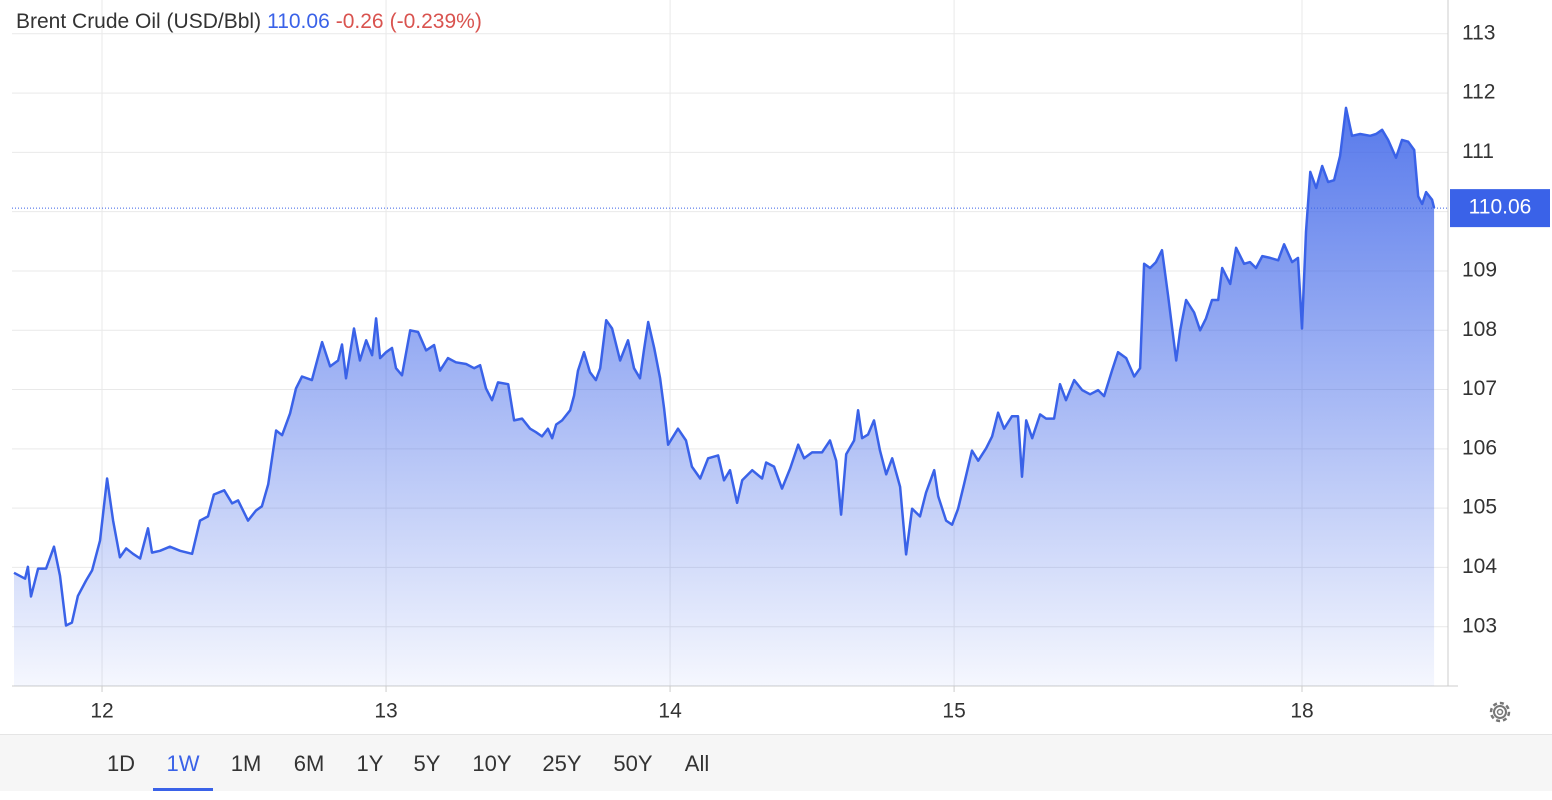 This screenshot has height=800, width=1552. I want to click on price-change: -0.26, so click(359, 21).